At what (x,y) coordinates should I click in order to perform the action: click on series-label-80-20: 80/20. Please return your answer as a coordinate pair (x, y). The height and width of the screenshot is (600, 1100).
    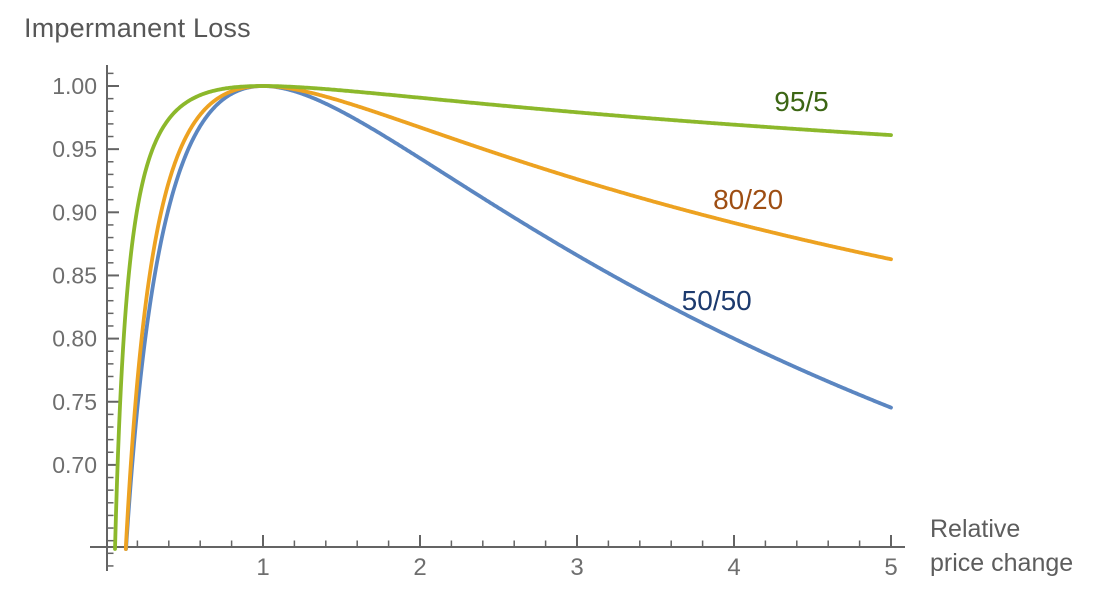
    Looking at the image, I should click on (748, 199).